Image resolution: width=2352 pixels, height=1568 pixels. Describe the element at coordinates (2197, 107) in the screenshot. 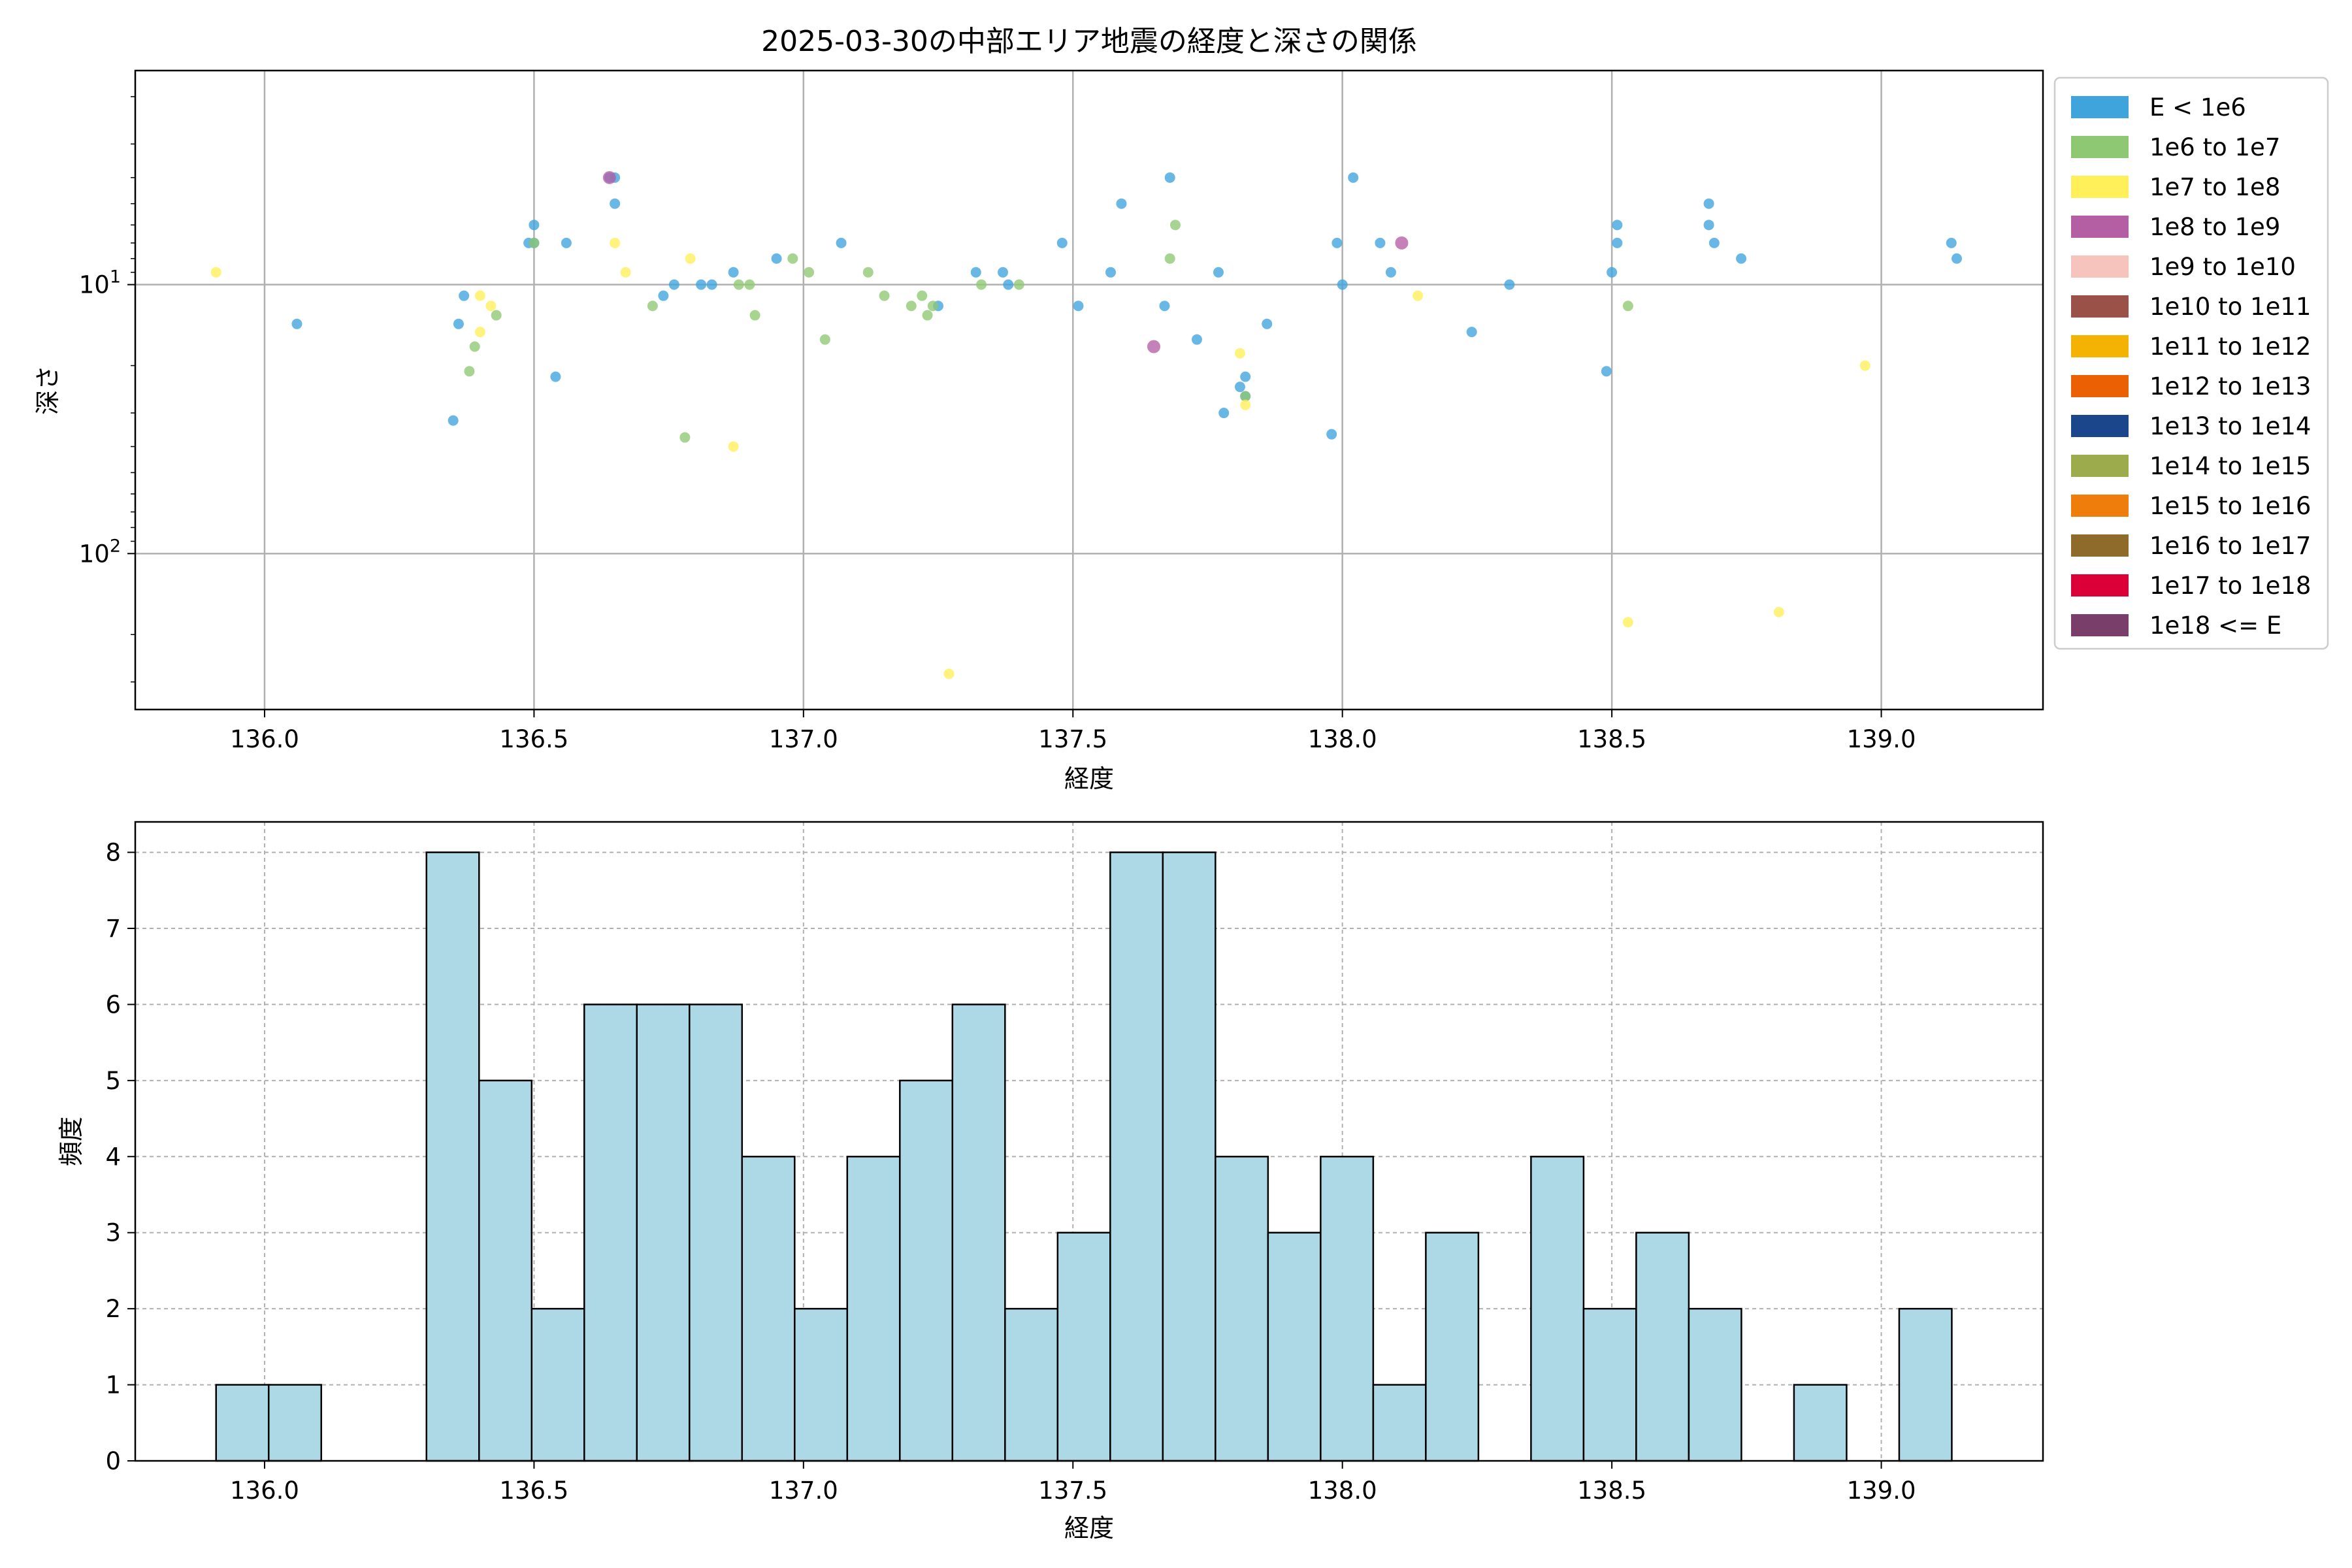

I see `legend-label: E < 1e6` at that location.